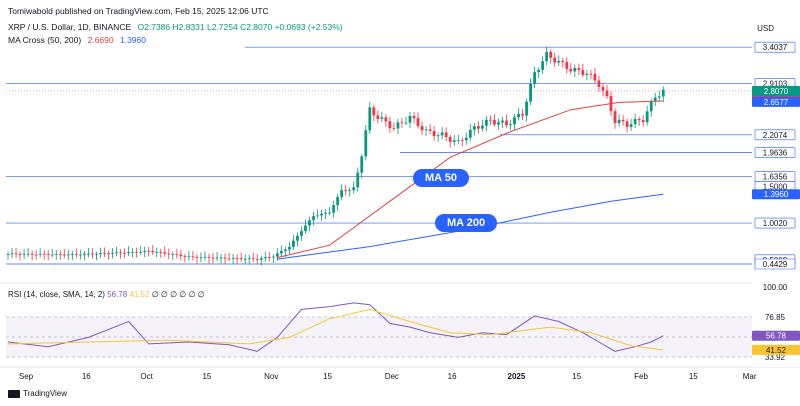 This screenshot has height=406, width=800. Describe the element at coordinates (37, 393) in the screenshot. I see `tradingview-logo: TradingView` at that location.